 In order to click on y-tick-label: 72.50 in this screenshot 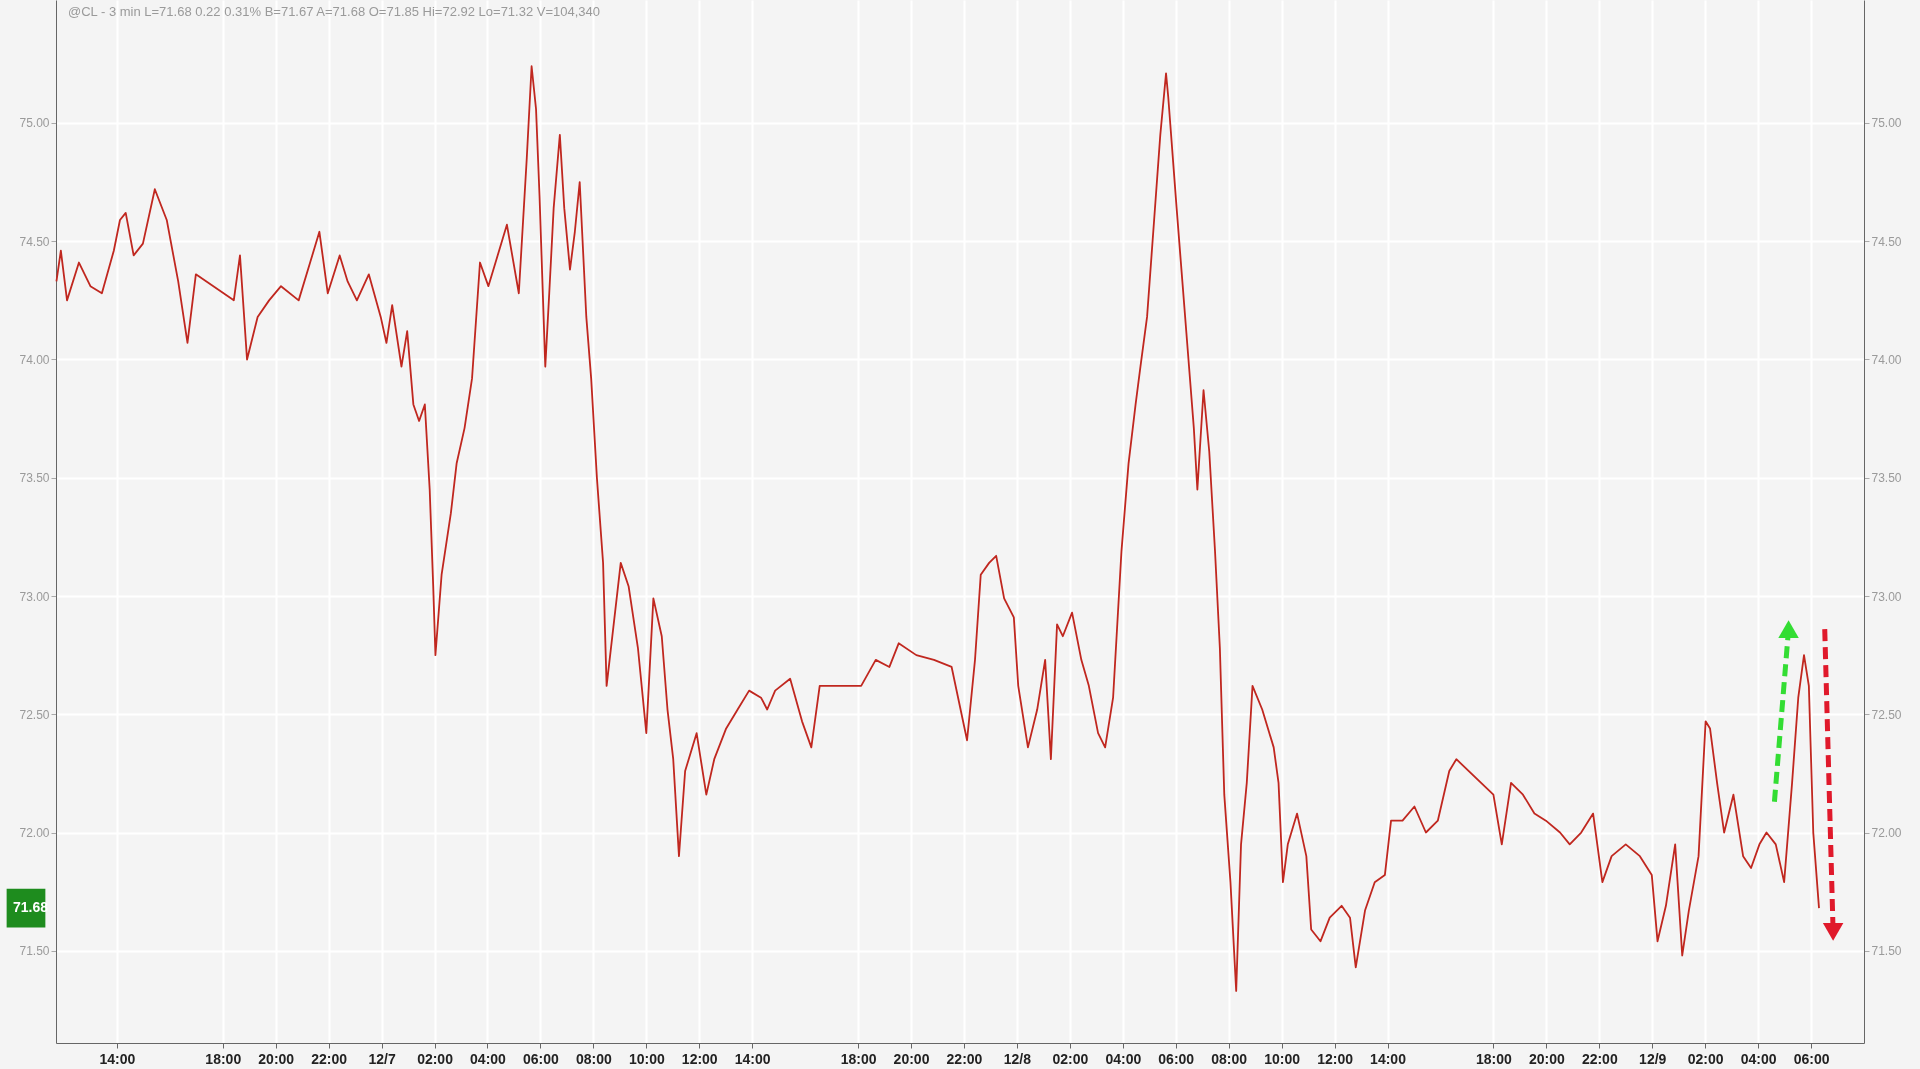, I will do `click(34, 714)`.